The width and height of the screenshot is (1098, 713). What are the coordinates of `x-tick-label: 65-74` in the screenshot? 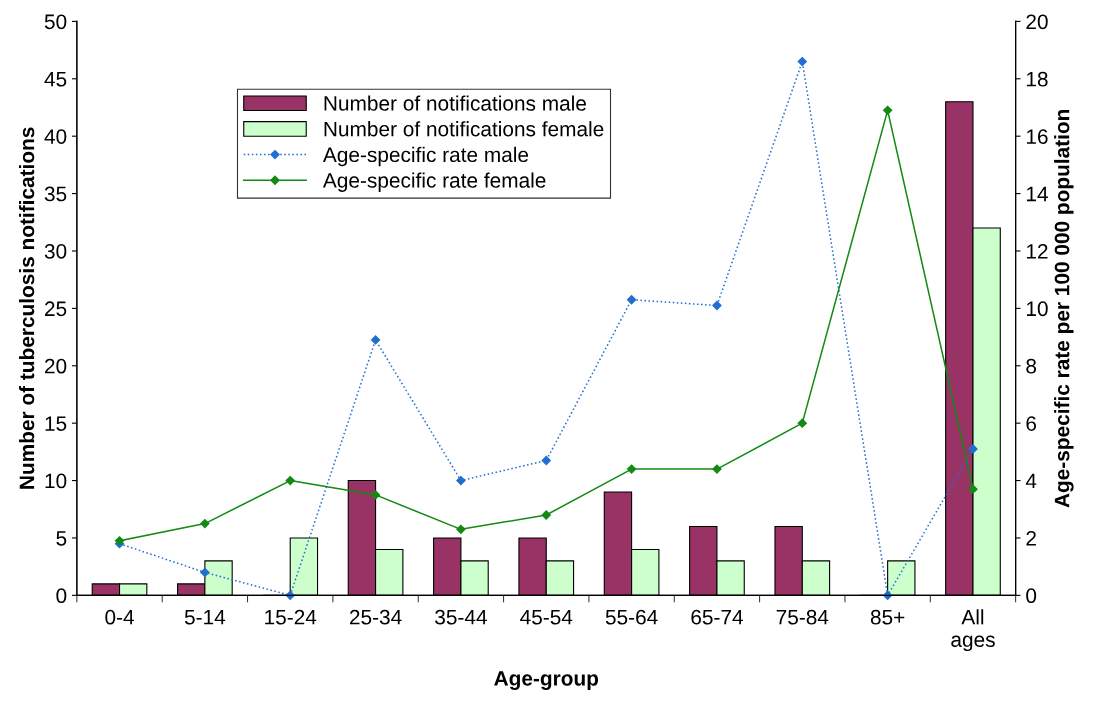 It's located at (717, 617).